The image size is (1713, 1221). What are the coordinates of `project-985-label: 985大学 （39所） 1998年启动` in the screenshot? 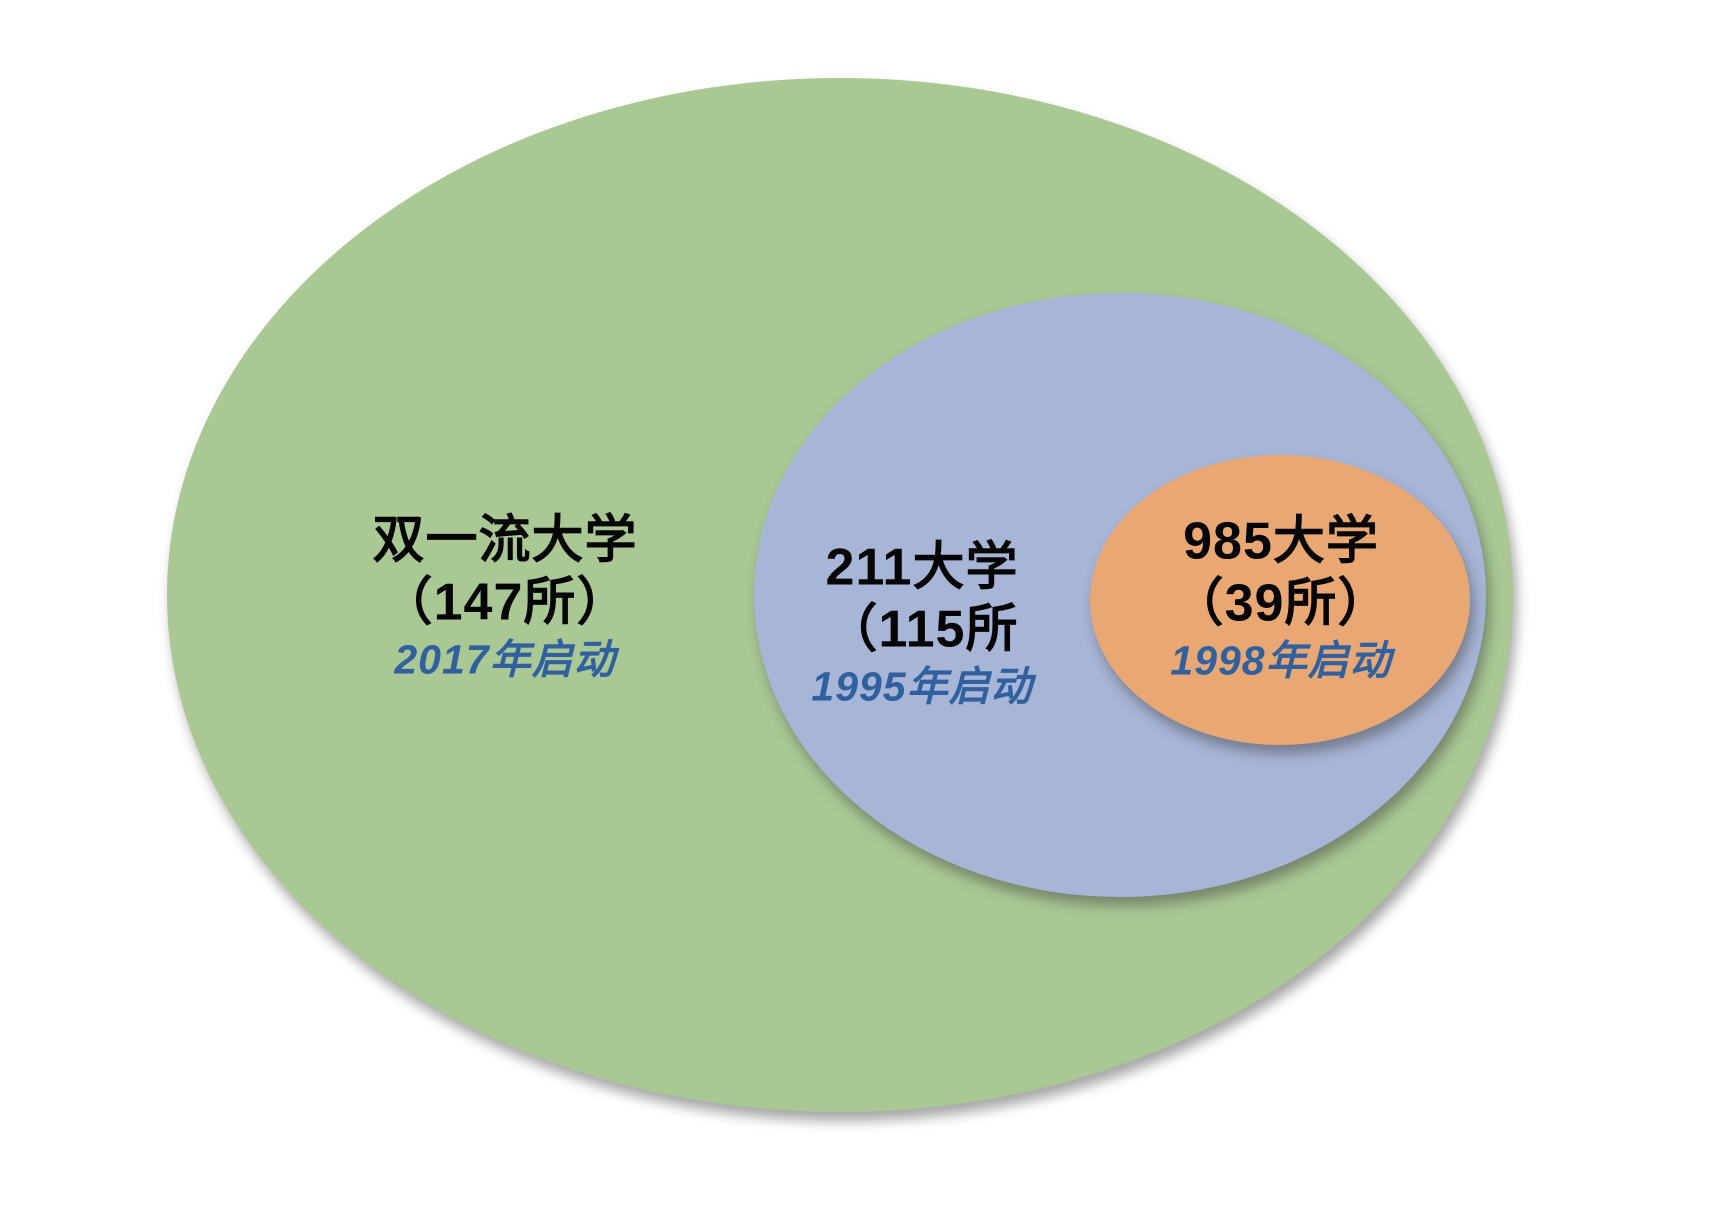 It's located at (1280, 599).